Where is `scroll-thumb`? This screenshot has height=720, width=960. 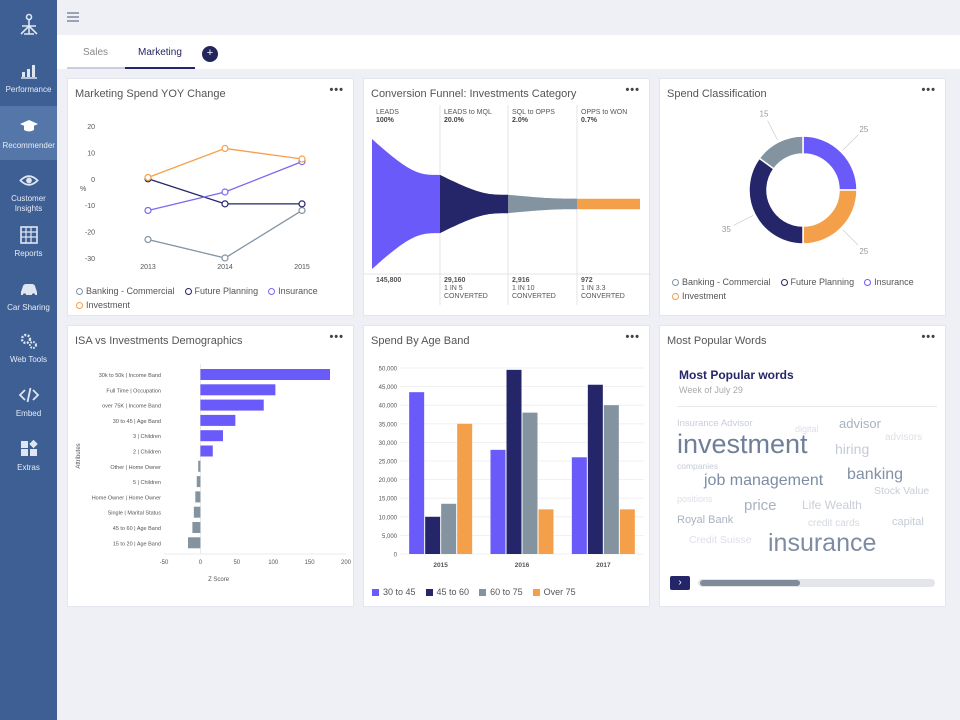
scroll-thumb is located at coordinates (750, 583).